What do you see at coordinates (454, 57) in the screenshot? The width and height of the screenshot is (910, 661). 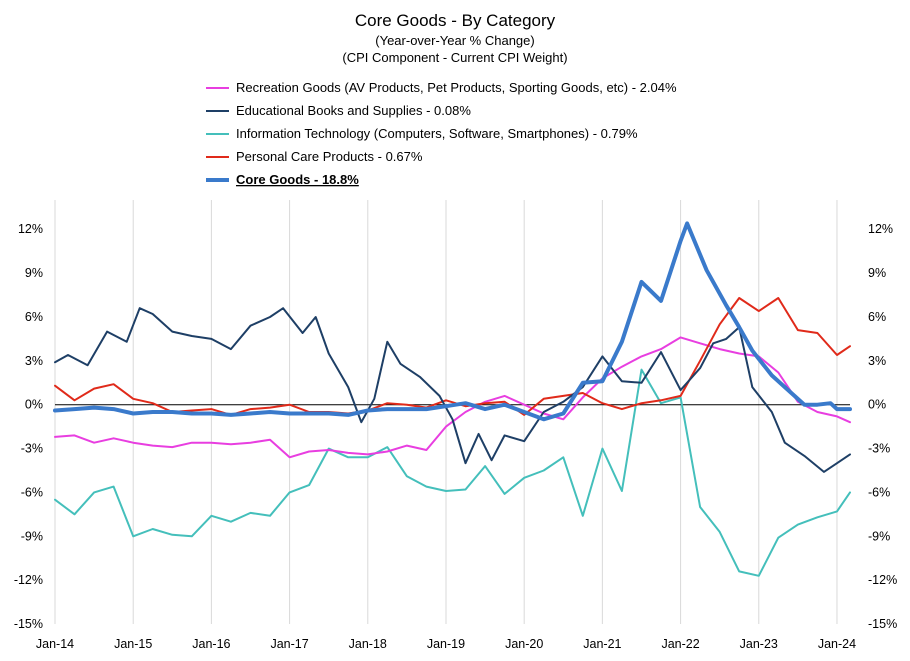 I see `chart-subtitle-line-2: (CPI Component - Current CPI Weight)` at bounding box center [454, 57].